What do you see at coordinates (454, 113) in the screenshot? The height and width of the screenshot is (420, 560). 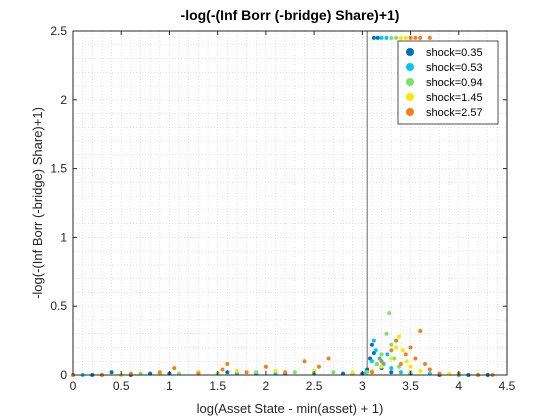 I see `legend-entry-label: shock=2.57` at bounding box center [454, 113].